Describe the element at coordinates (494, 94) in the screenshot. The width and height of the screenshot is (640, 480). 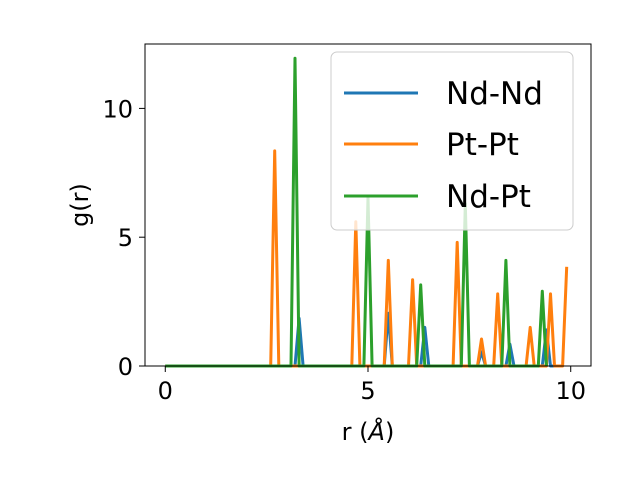
I see `legend-label-nd-nd: Nd-Nd` at that location.